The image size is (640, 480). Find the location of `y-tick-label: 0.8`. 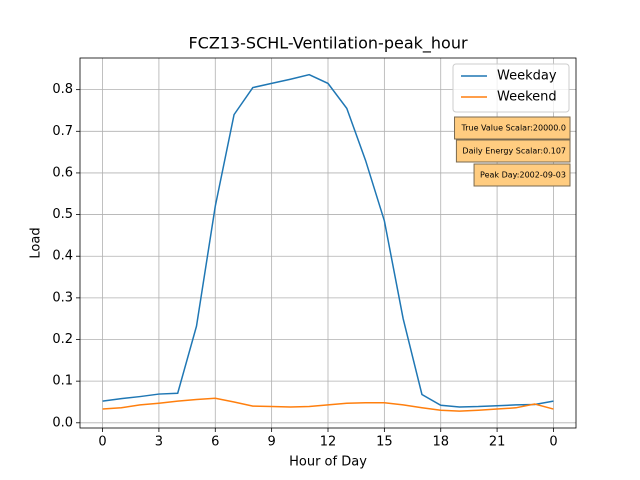

y-tick-label: 0.8 is located at coordinates (62, 89).